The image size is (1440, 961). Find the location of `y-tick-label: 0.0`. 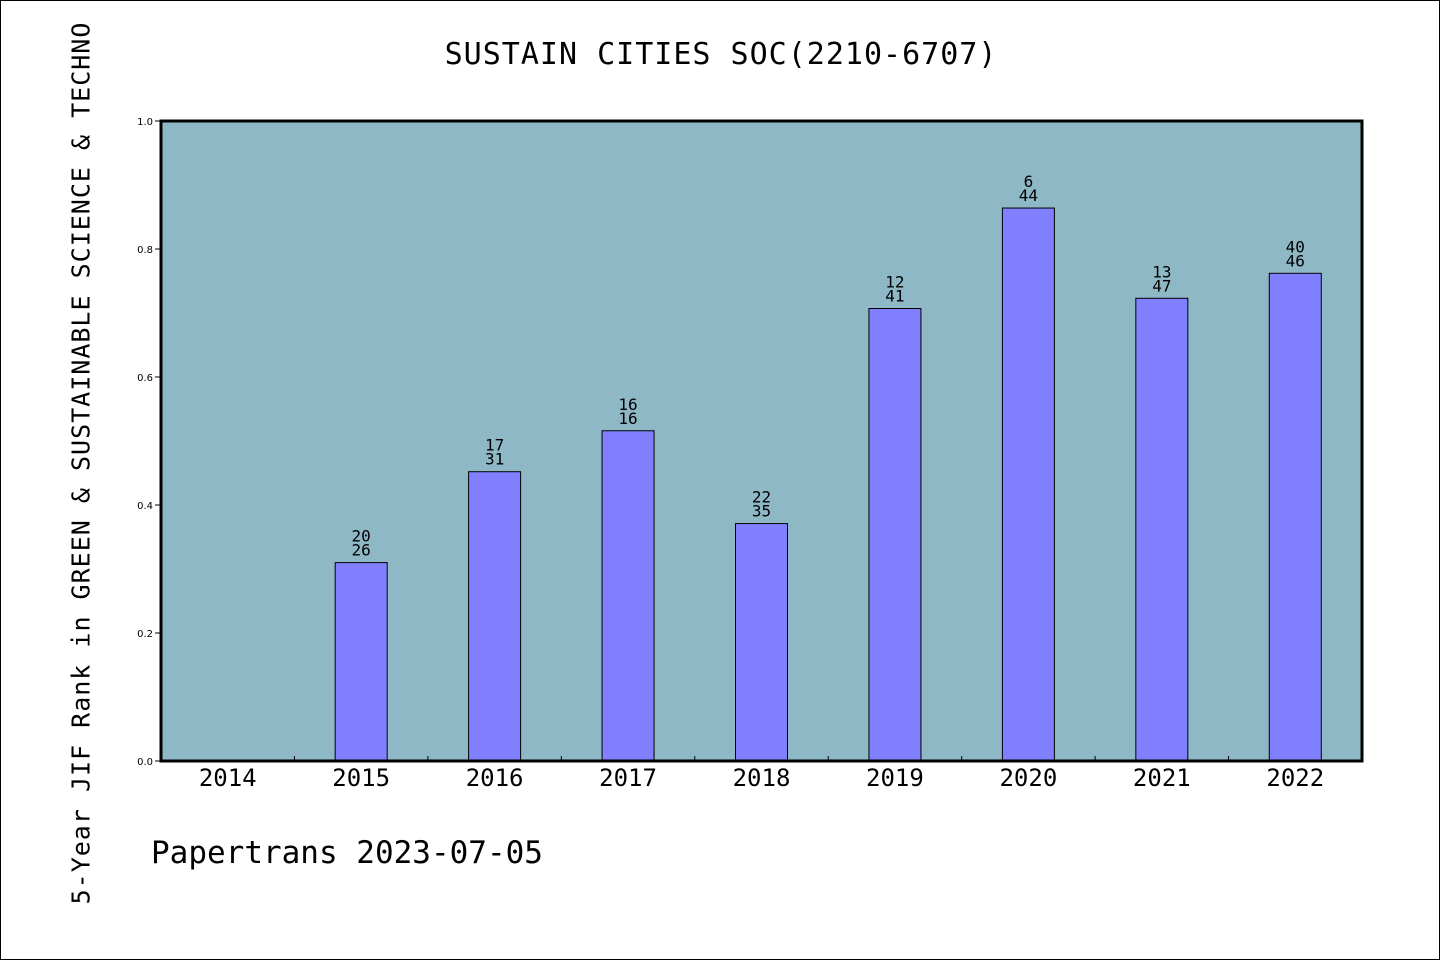

y-tick-label: 0.0 is located at coordinates (145, 762).